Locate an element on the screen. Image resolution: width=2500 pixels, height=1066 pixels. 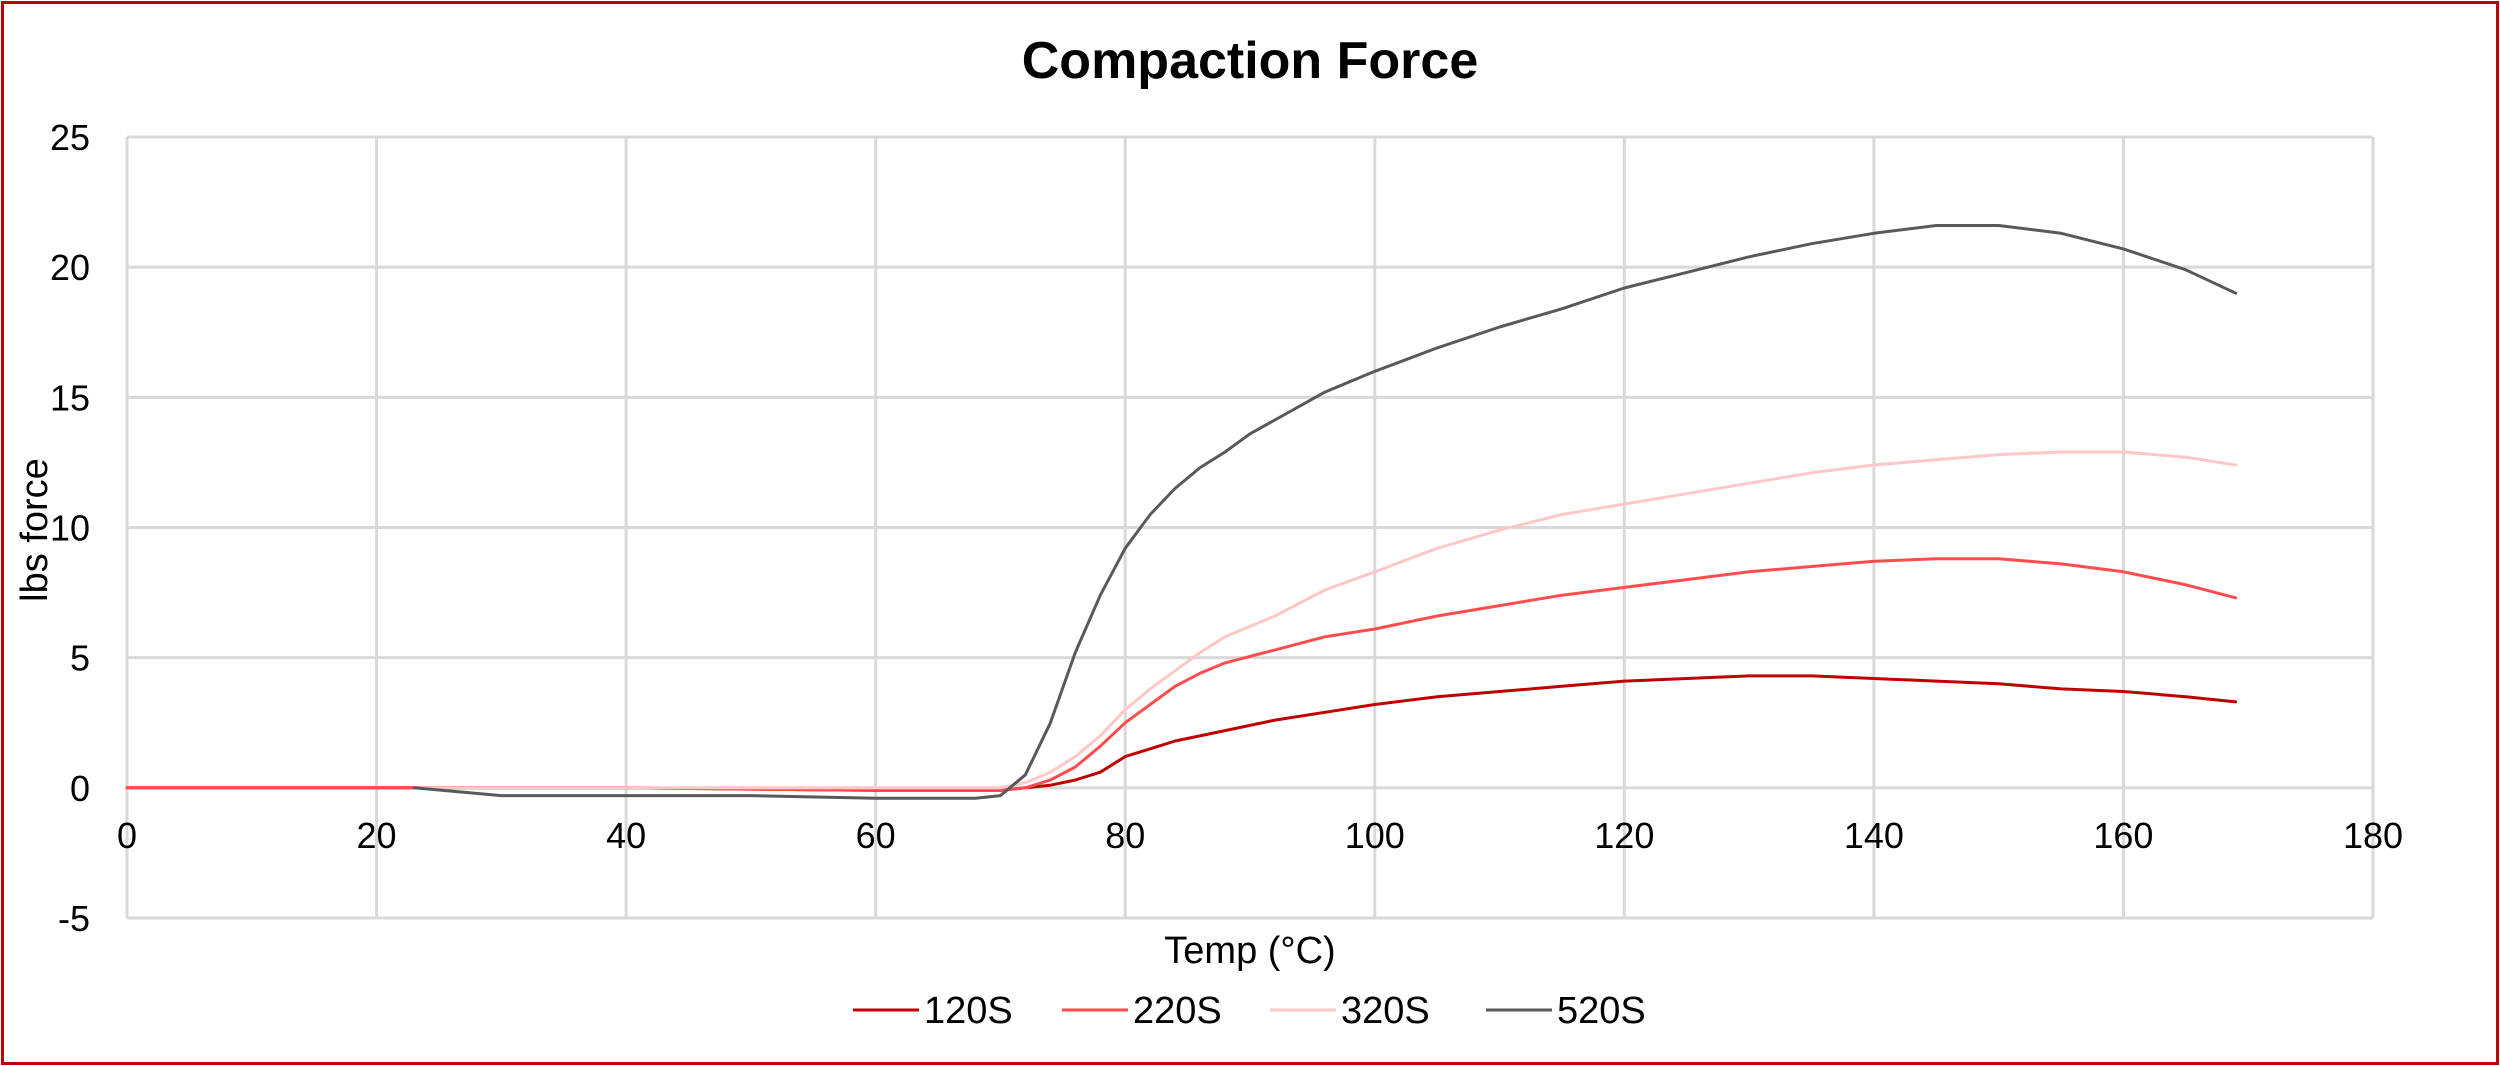
x-tick-label: 20 is located at coordinates (377, 835).